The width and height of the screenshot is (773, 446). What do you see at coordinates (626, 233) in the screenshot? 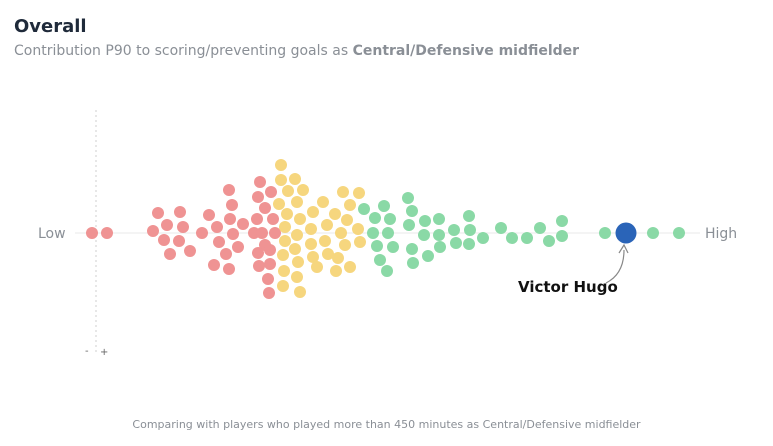
I see `highlight-point` at bounding box center [626, 233].